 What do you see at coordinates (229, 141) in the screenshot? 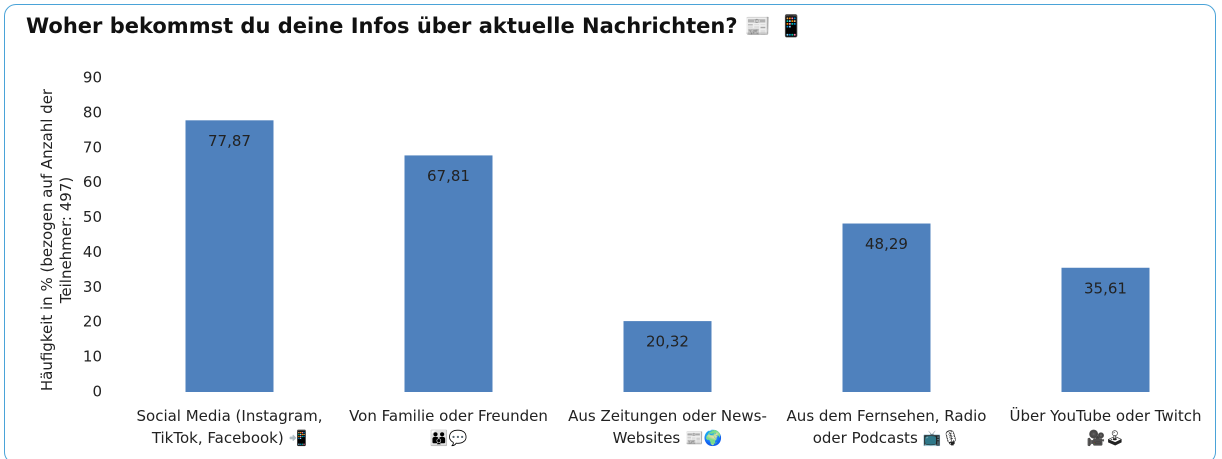
I see `value-label: 77,87` at bounding box center [229, 141].